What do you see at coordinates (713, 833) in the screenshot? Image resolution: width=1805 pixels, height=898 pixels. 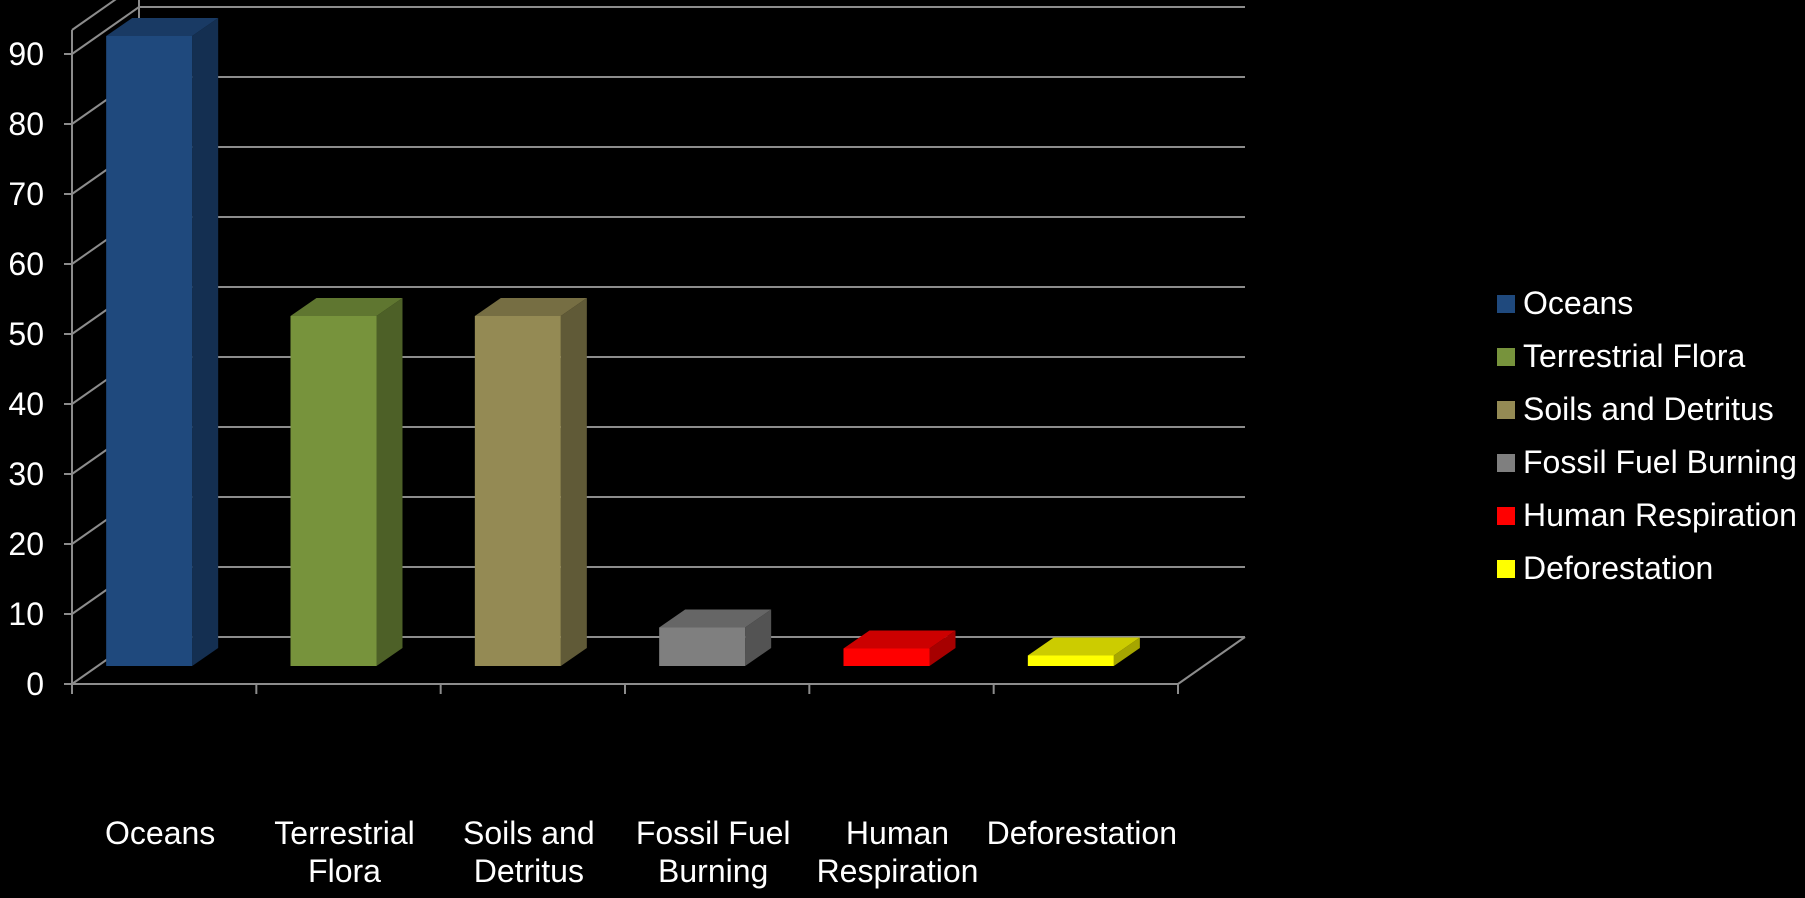 I see `x-category-label-line: Fossil Fuel` at bounding box center [713, 833].